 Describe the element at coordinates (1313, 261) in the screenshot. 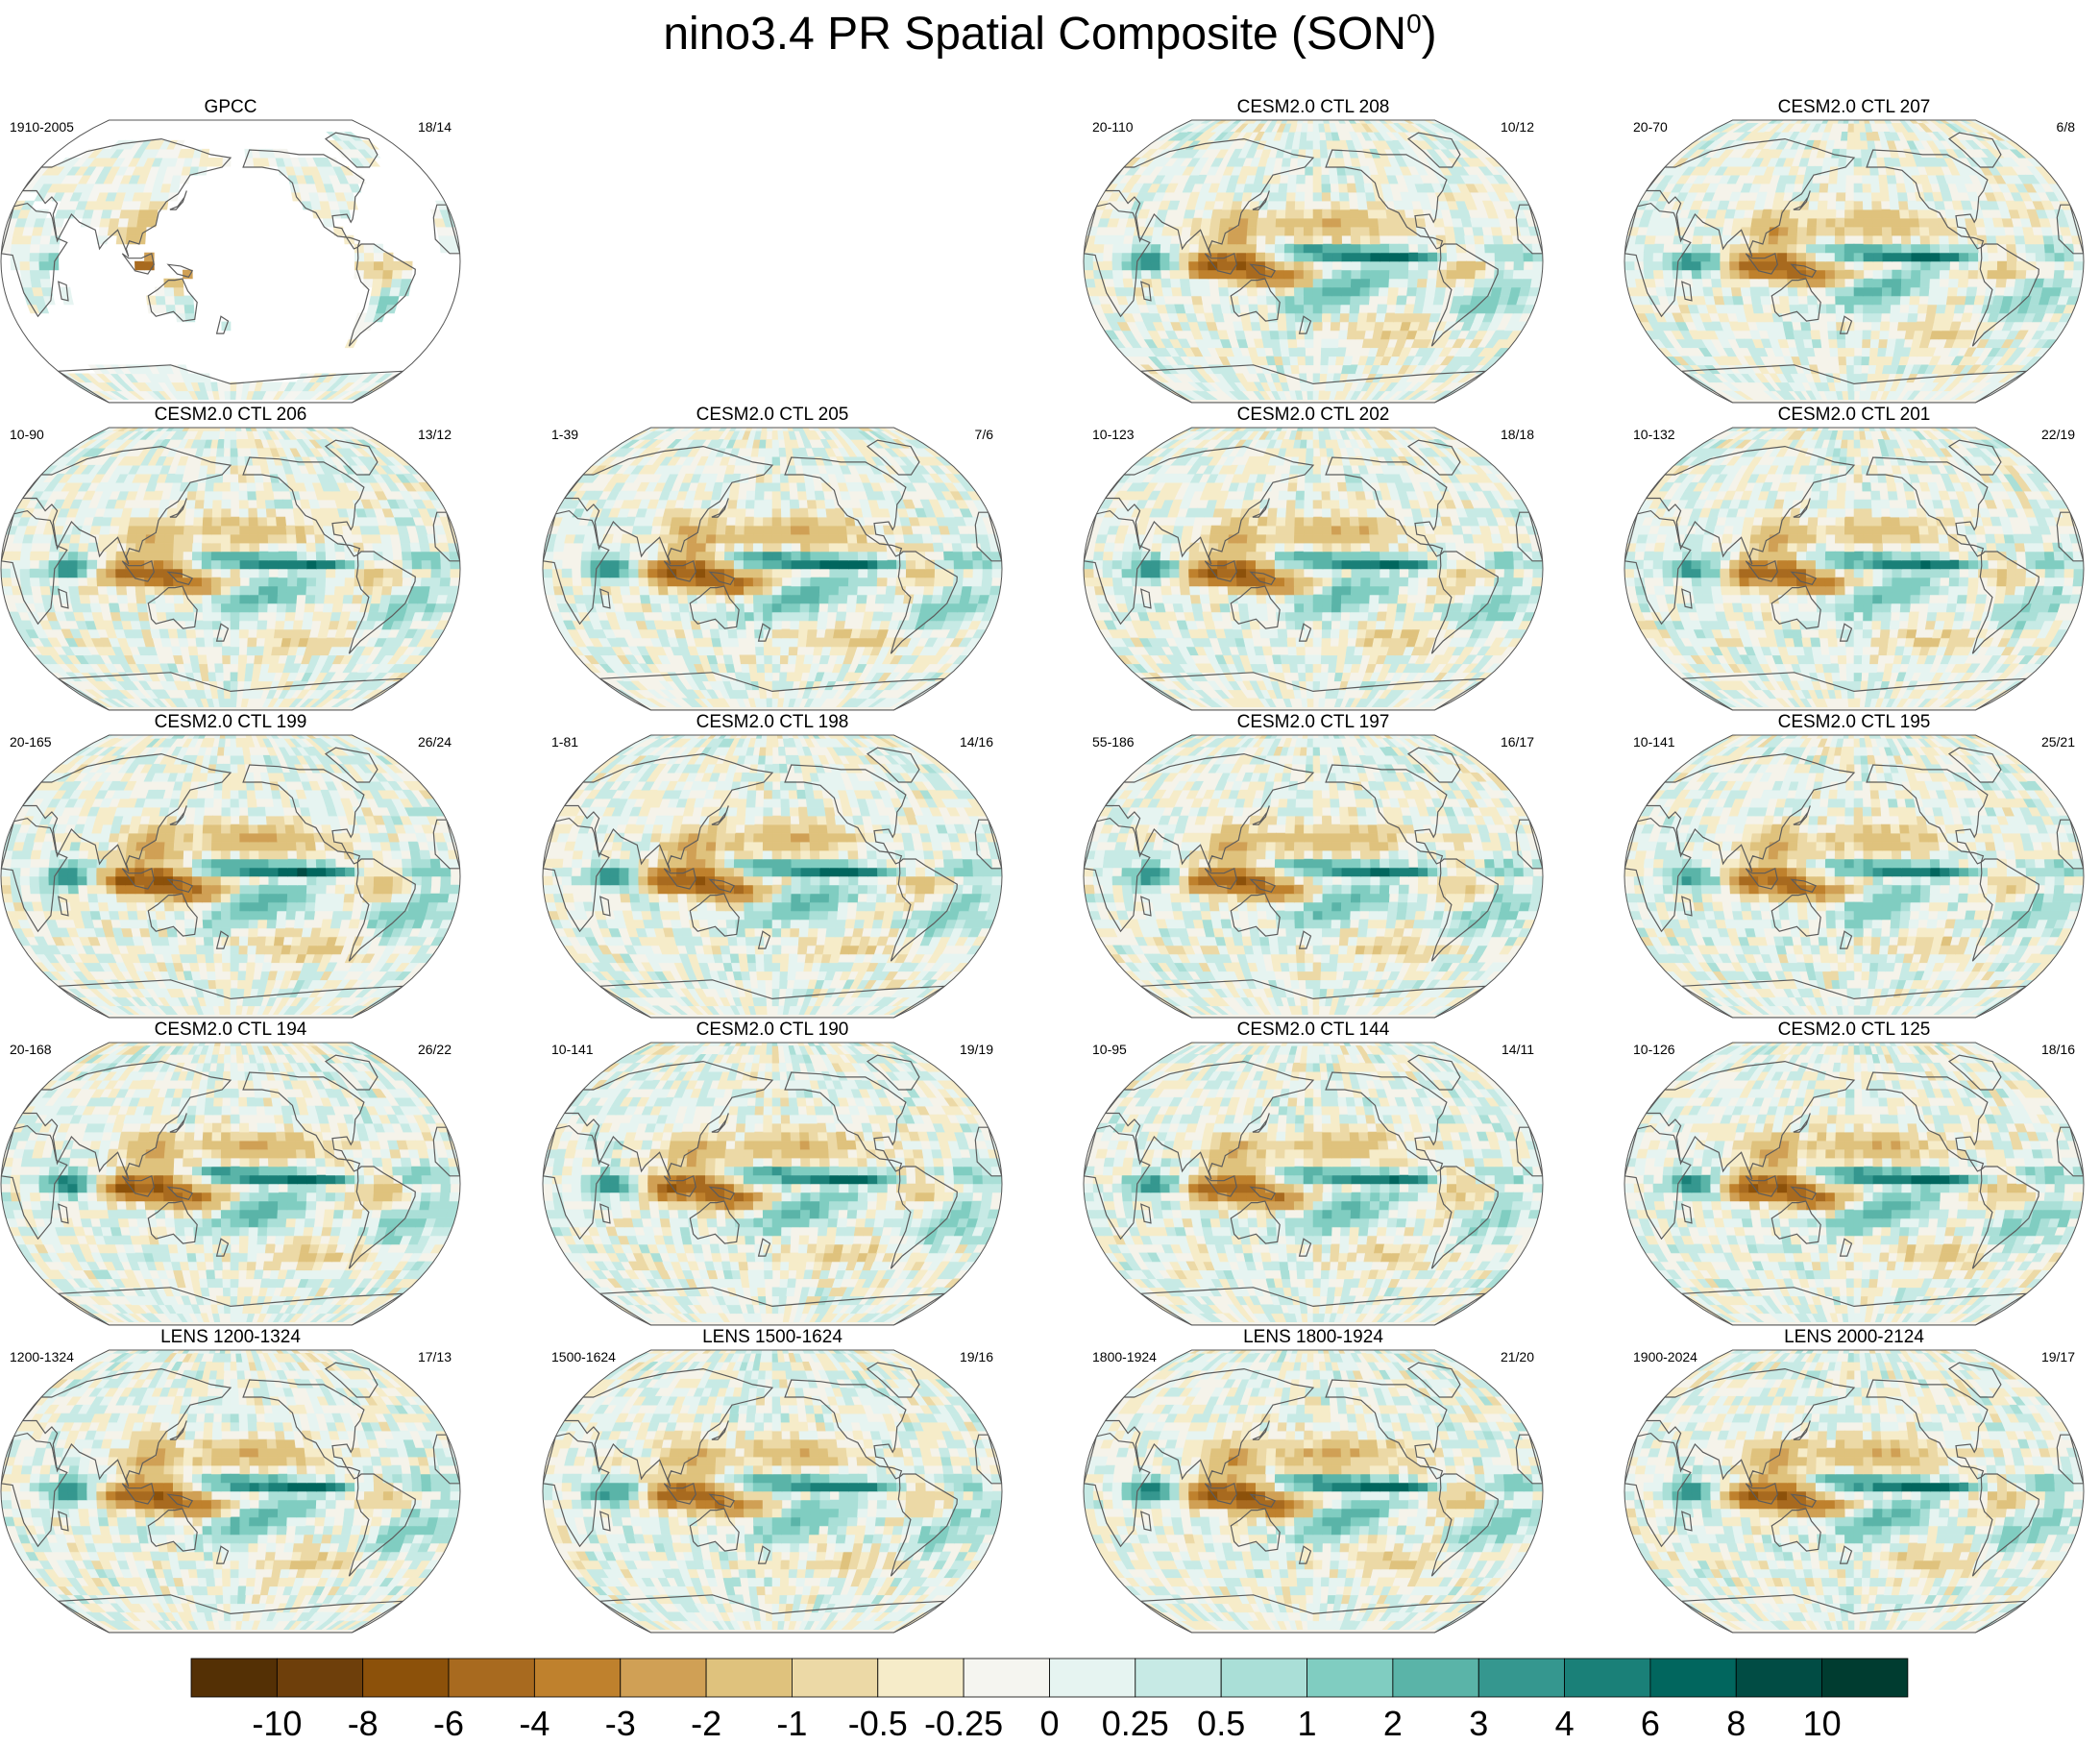

I see `map-outline` at that location.